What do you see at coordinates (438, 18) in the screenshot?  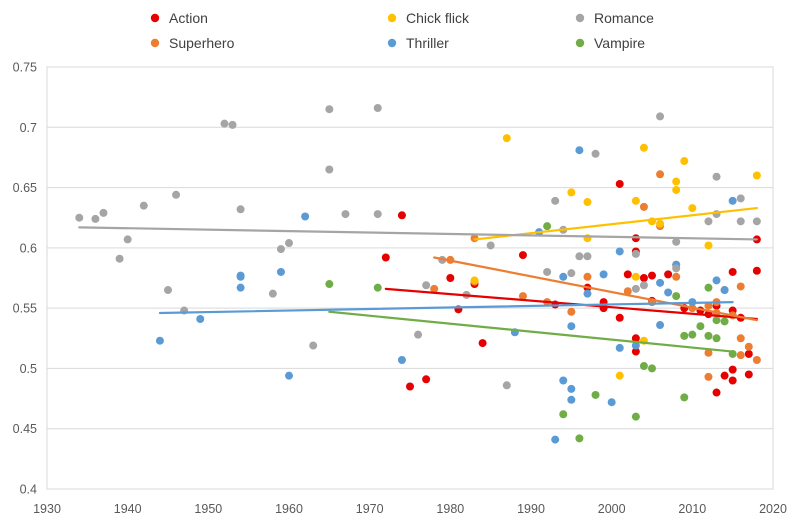 I see `legend-label: Chick flick` at bounding box center [438, 18].